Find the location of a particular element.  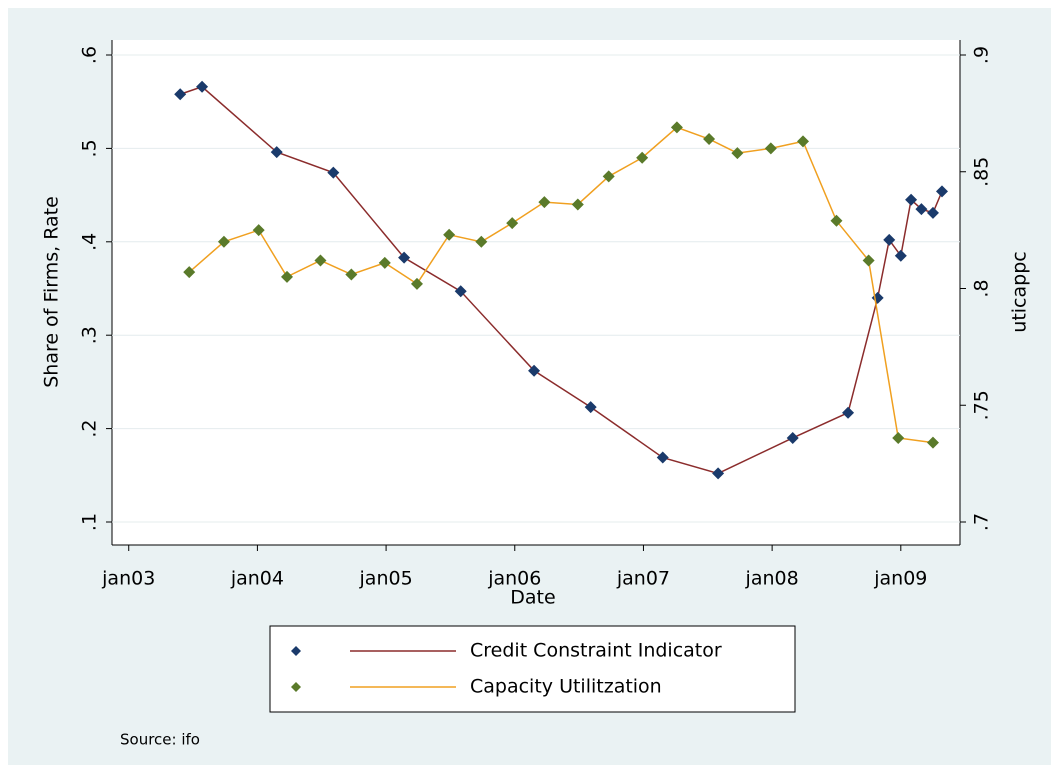

y2-tick-label: .7 is located at coordinates (982, 522).